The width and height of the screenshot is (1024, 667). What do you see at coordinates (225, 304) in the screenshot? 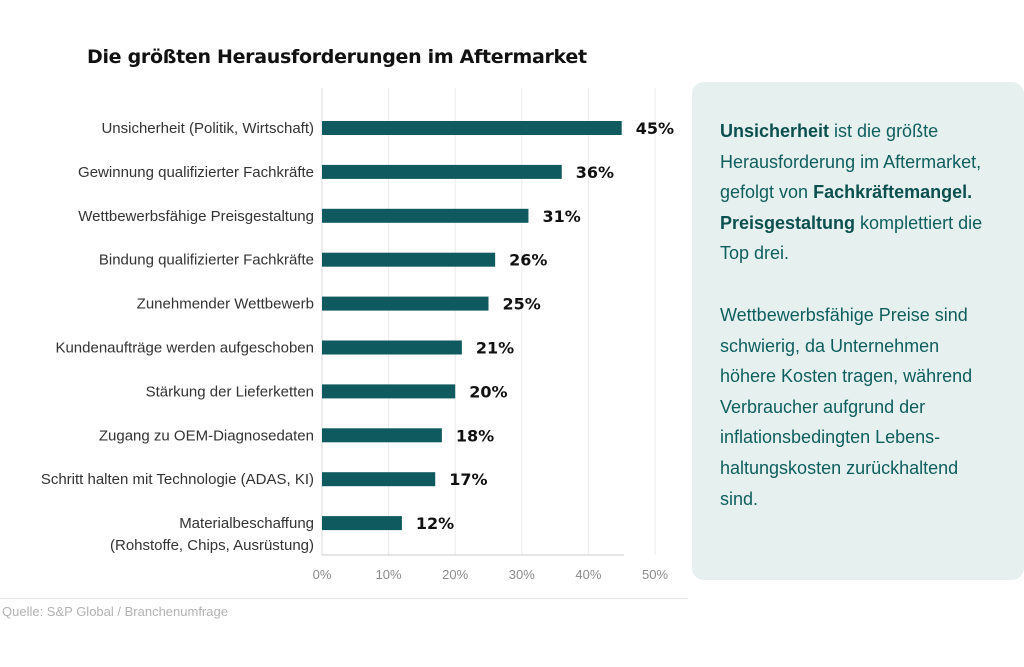
I see `category-label: Zunehmender Wettbewerb` at bounding box center [225, 304].